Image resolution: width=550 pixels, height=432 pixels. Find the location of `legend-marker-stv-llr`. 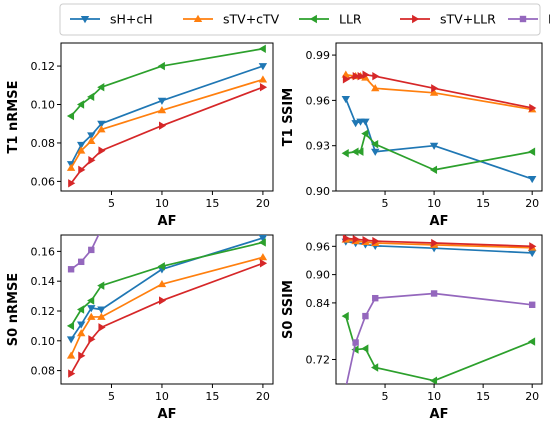

legend-marker-stv-llr is located at coordinates (416, 19).